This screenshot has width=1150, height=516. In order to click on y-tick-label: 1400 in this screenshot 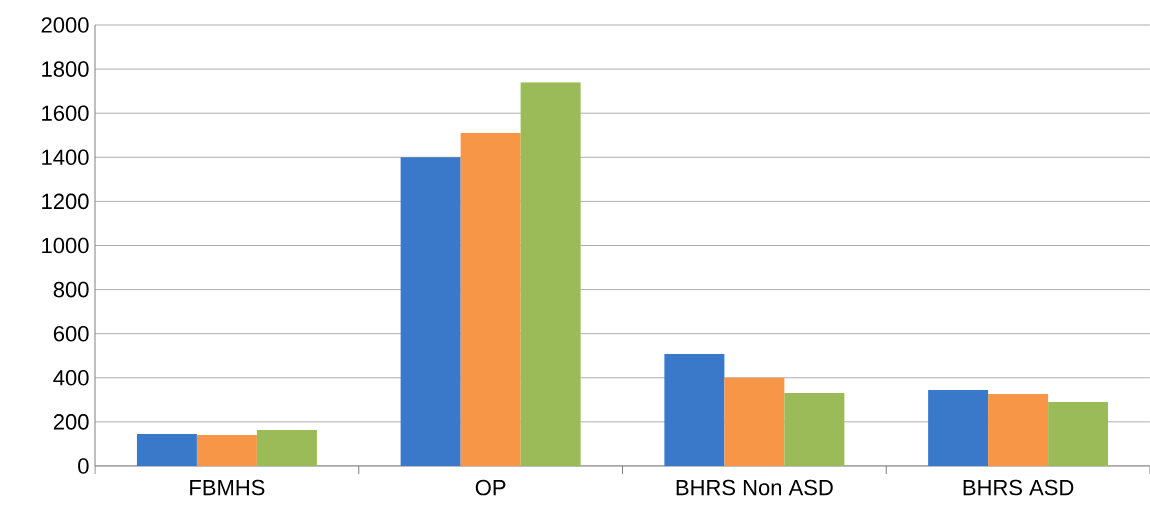, I will do `click(65, 157)`.